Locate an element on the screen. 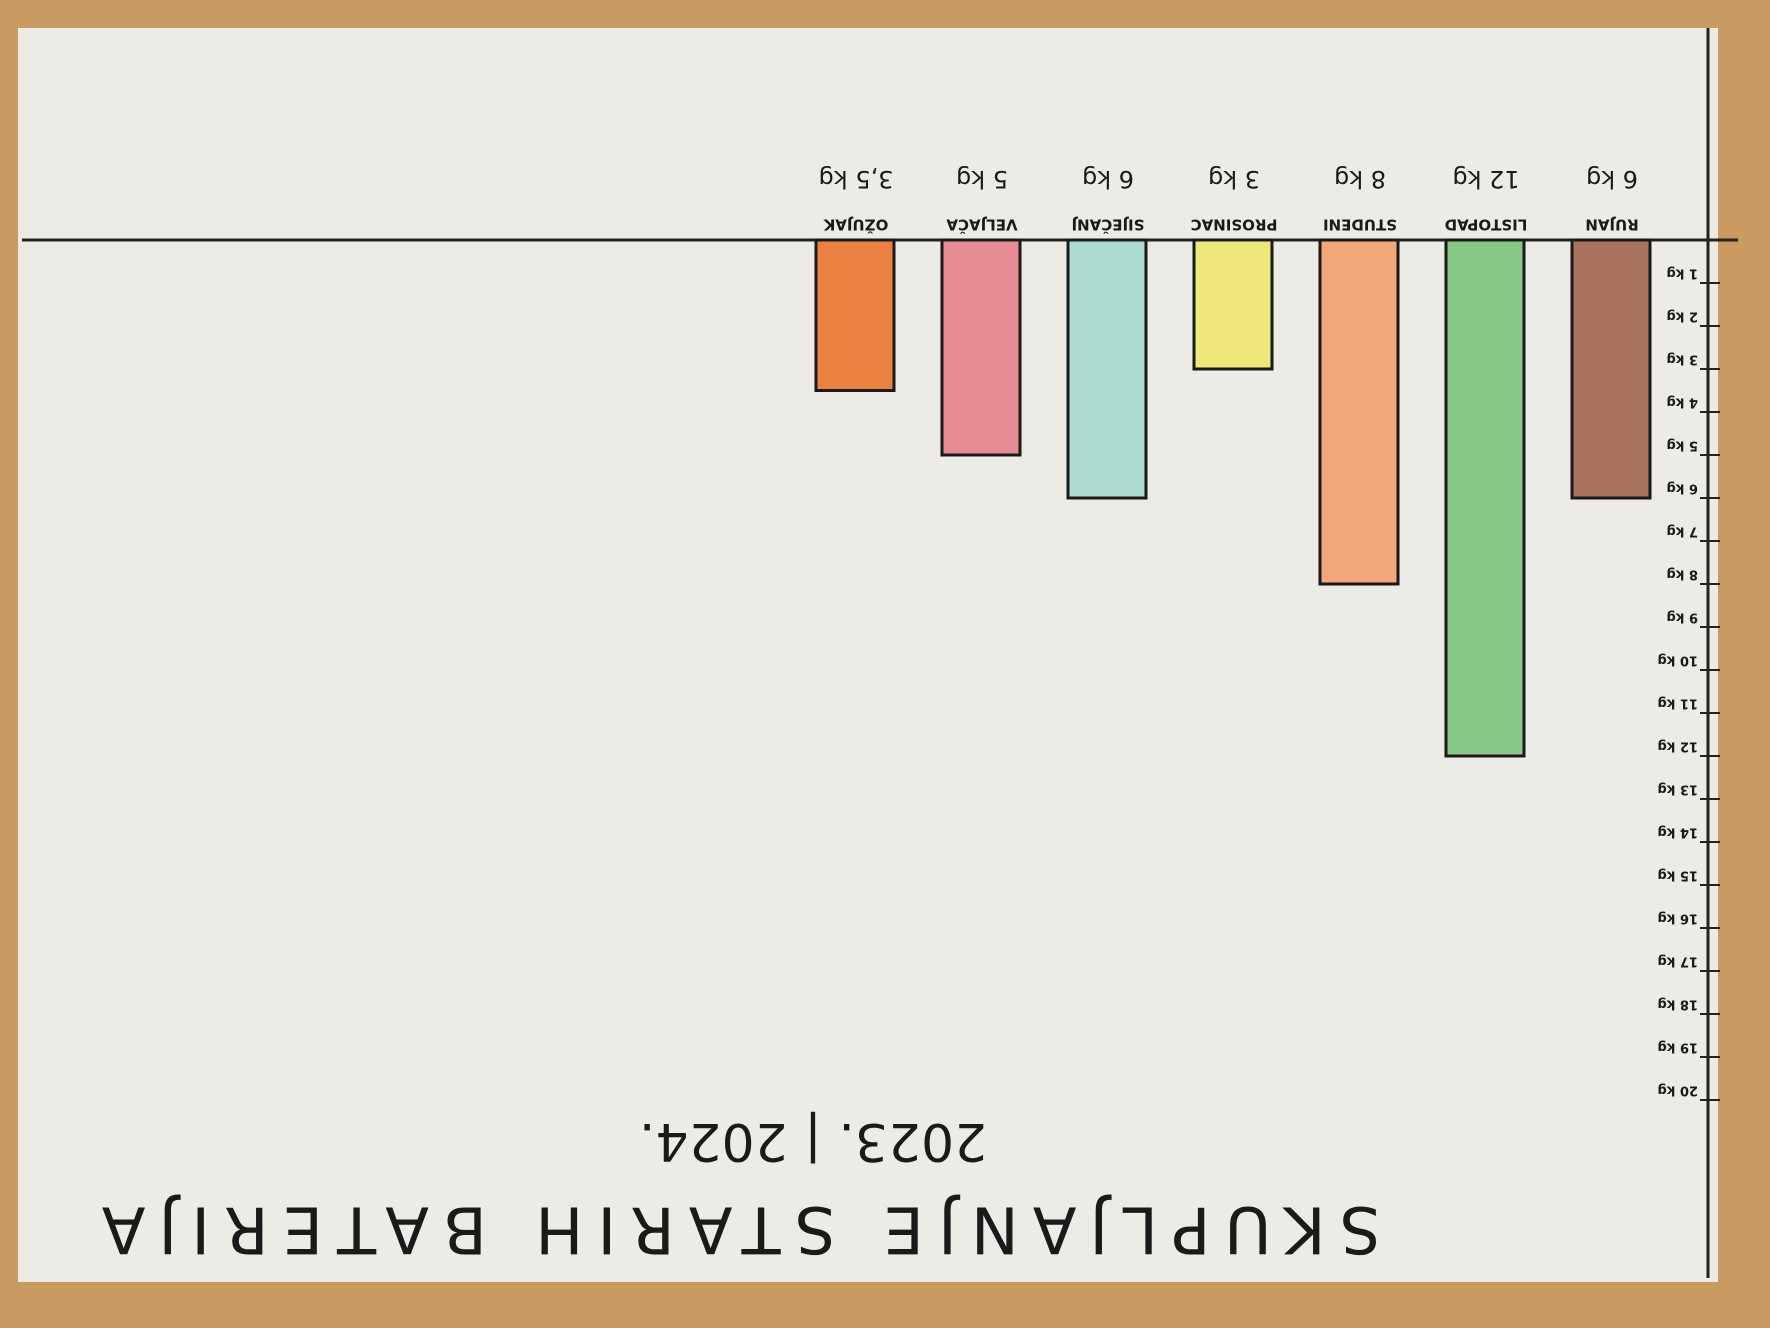  chart-title: SKUPLJANJE STARIH BATERIJA is located at coordinates (734, 1228).